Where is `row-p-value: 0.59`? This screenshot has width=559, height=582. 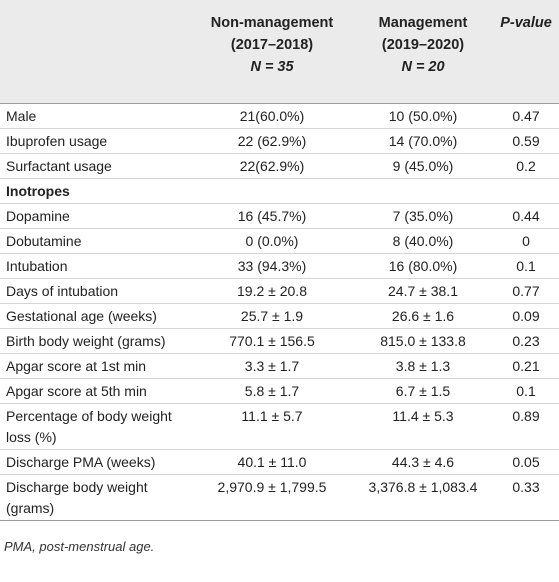
row-p-value: 0.59 is located at coordinates (526, 141).